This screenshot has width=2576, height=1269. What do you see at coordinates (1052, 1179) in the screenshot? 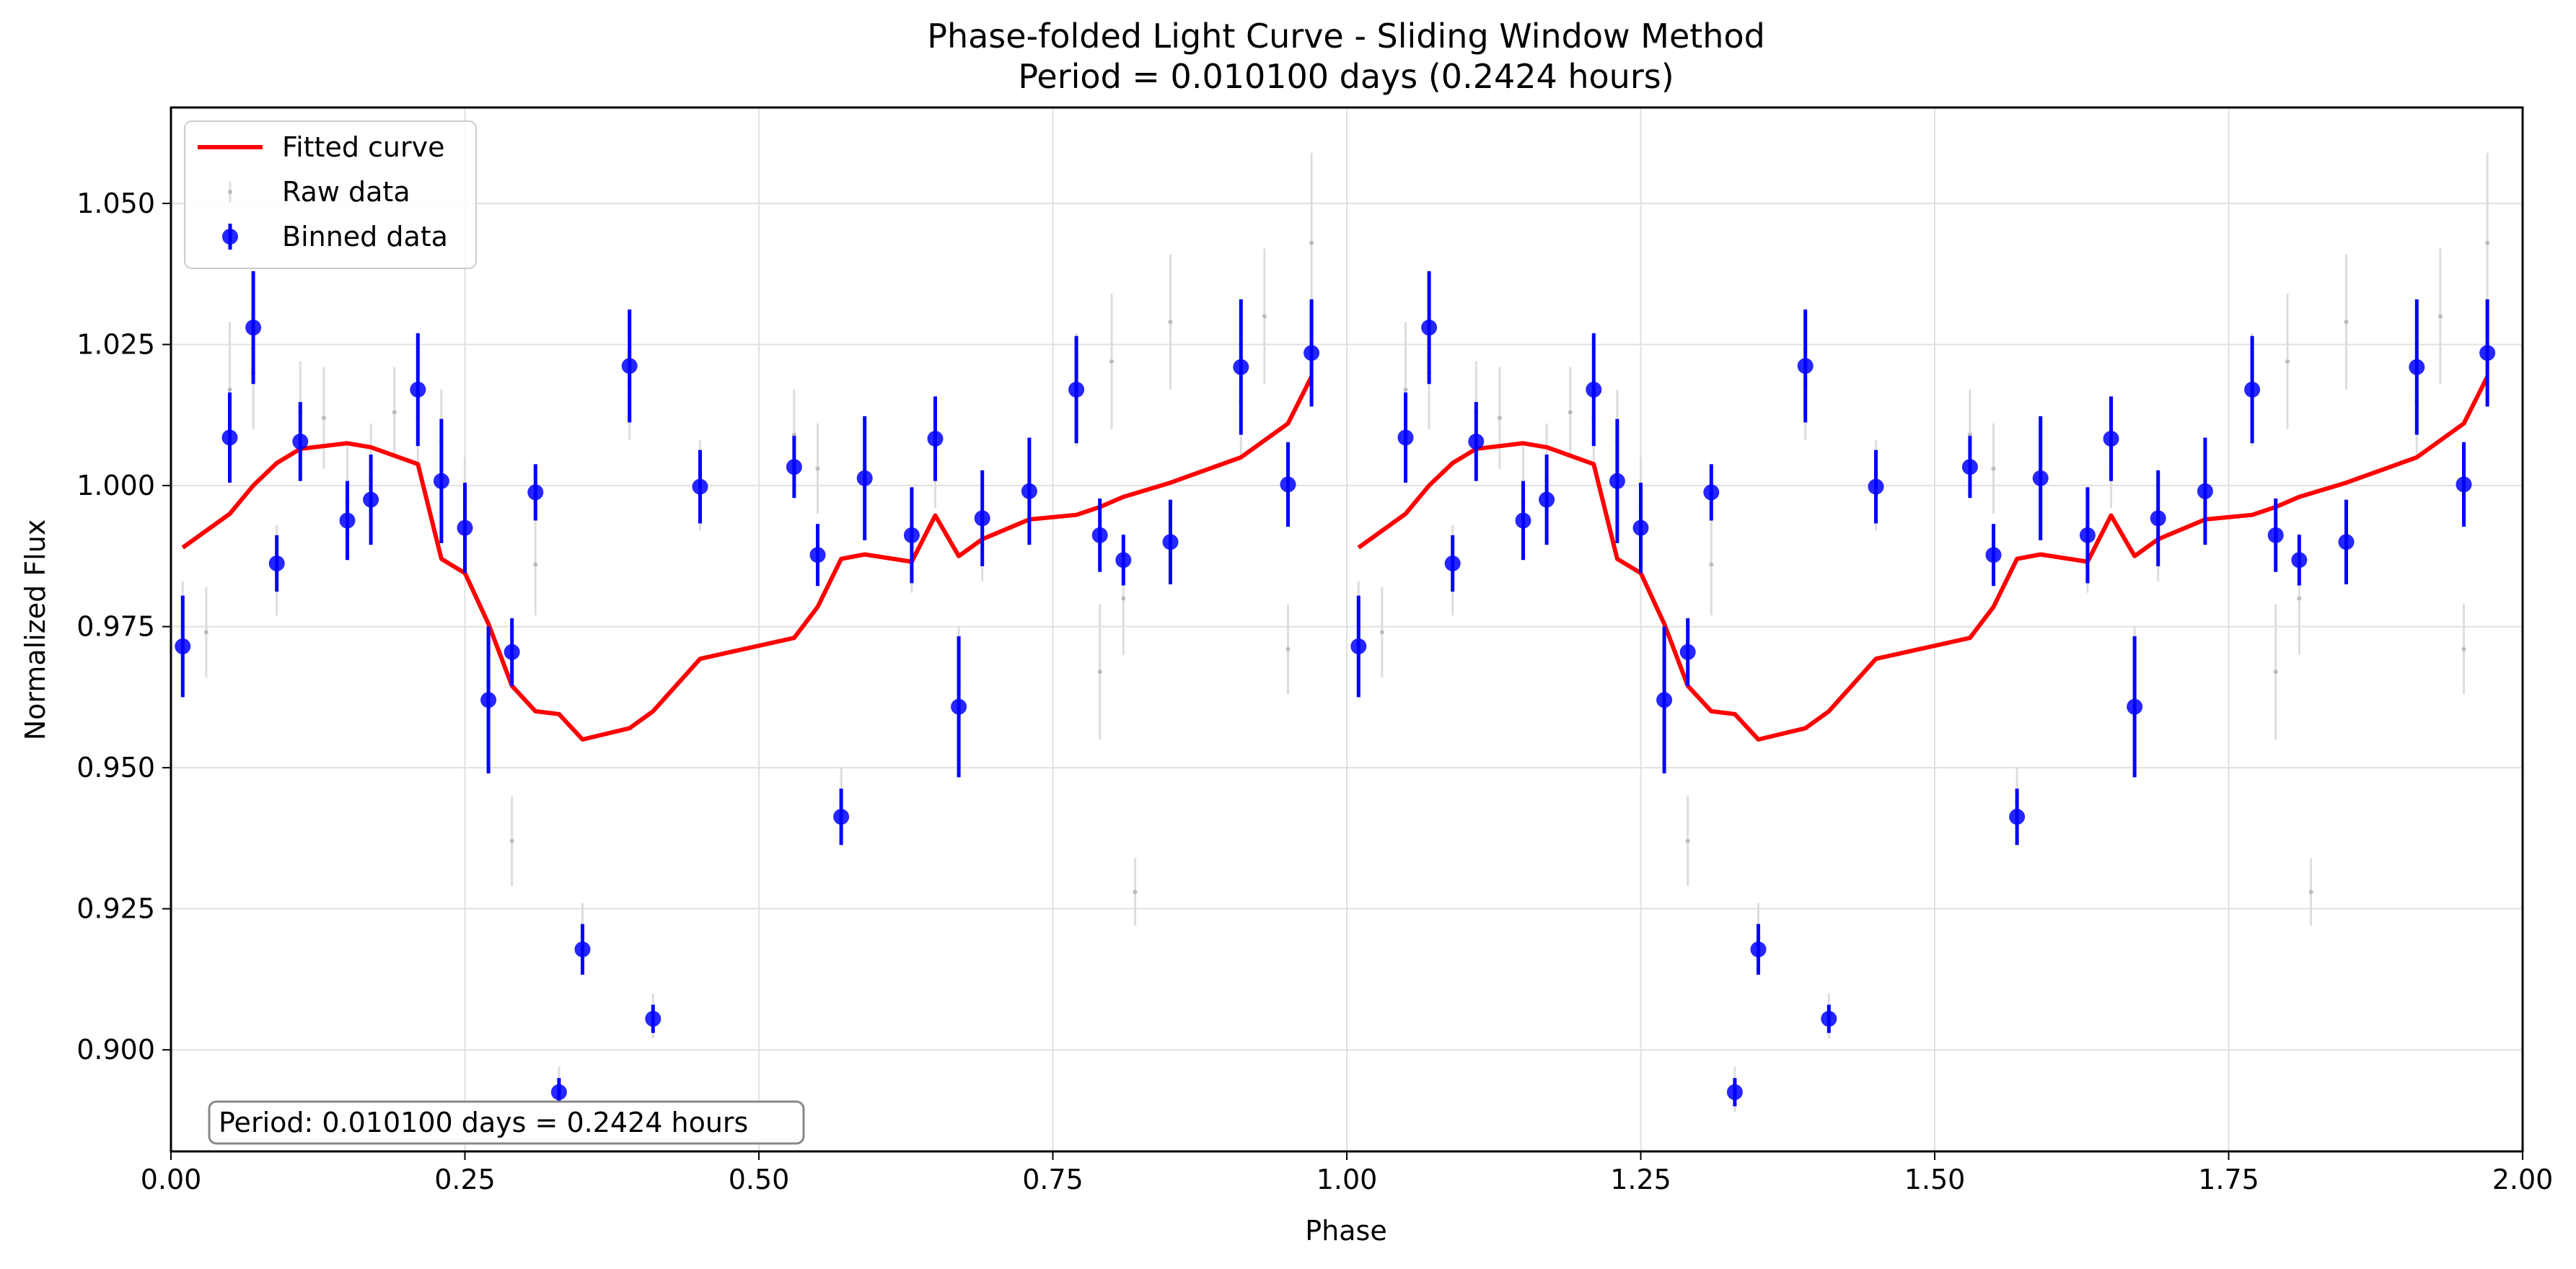
I see `x-tick-label: 0.75` at bounding box center [1052, 1179].